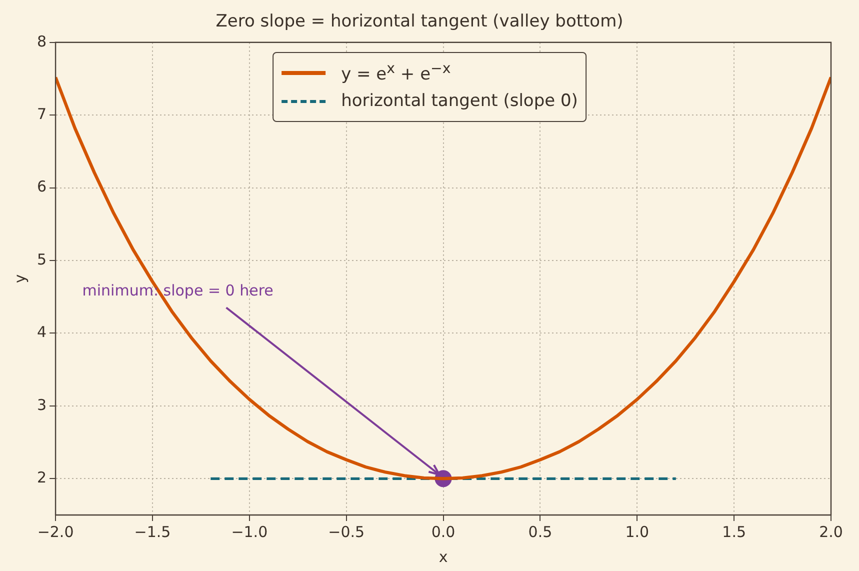 The height and width of the screenshot is (571, 859). Describe the element at coordinates (41, 114) in the screenshot. I see `y-tick-label: 7` at that location.